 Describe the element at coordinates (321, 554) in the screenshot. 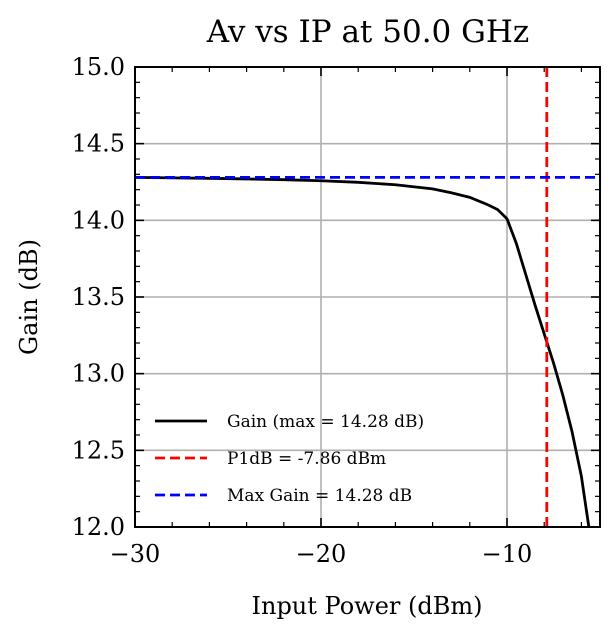

I see `x-tick-label: −20` at that location.